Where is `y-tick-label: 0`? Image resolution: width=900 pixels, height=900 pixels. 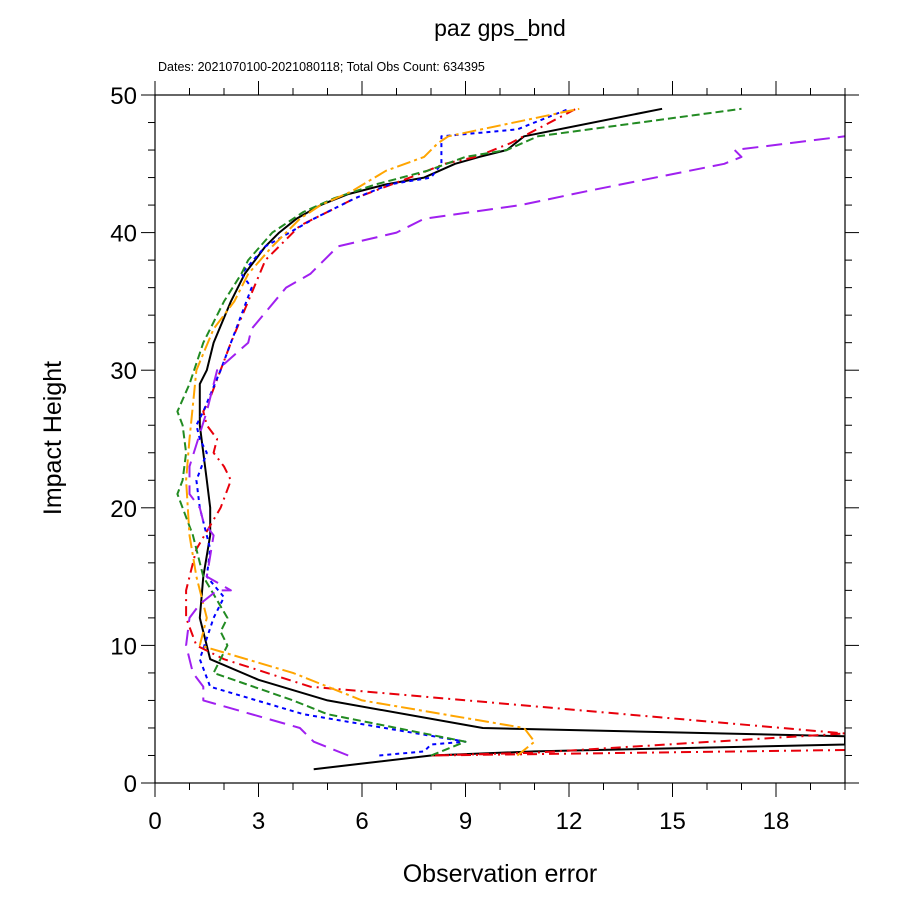 y-tick-label: 0 is located at coordinates (130, 784).